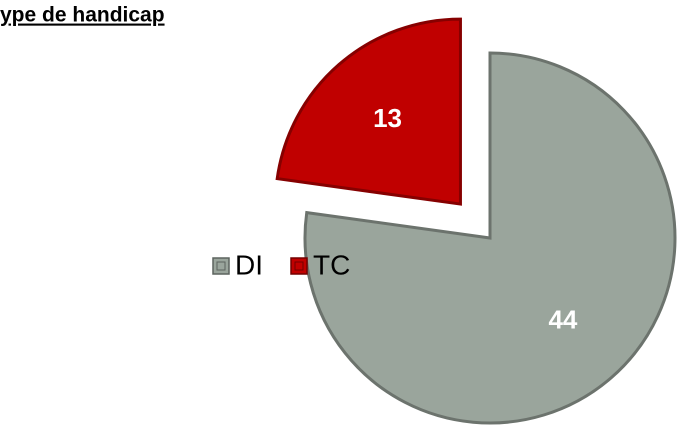 This screenshot has width=688, height=428. Describe the element at coordinates (368, 111) in the screenshot. I see `pie-slice` at that location.